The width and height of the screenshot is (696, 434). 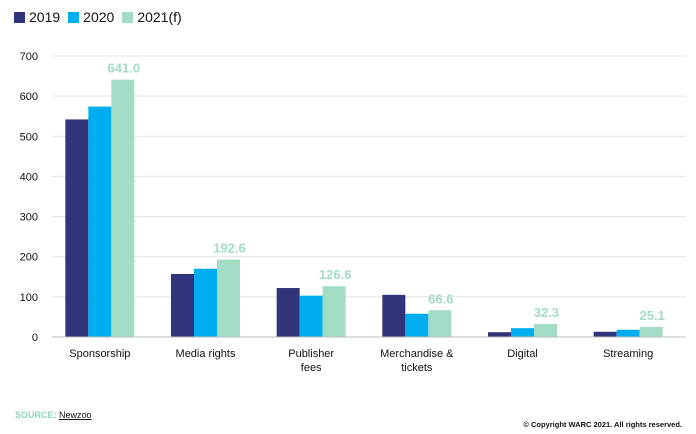 What do you see at coordinates (29, 97) in the screenshot?
I see `y-tick-label: 600` at bounding box center [29, 97].